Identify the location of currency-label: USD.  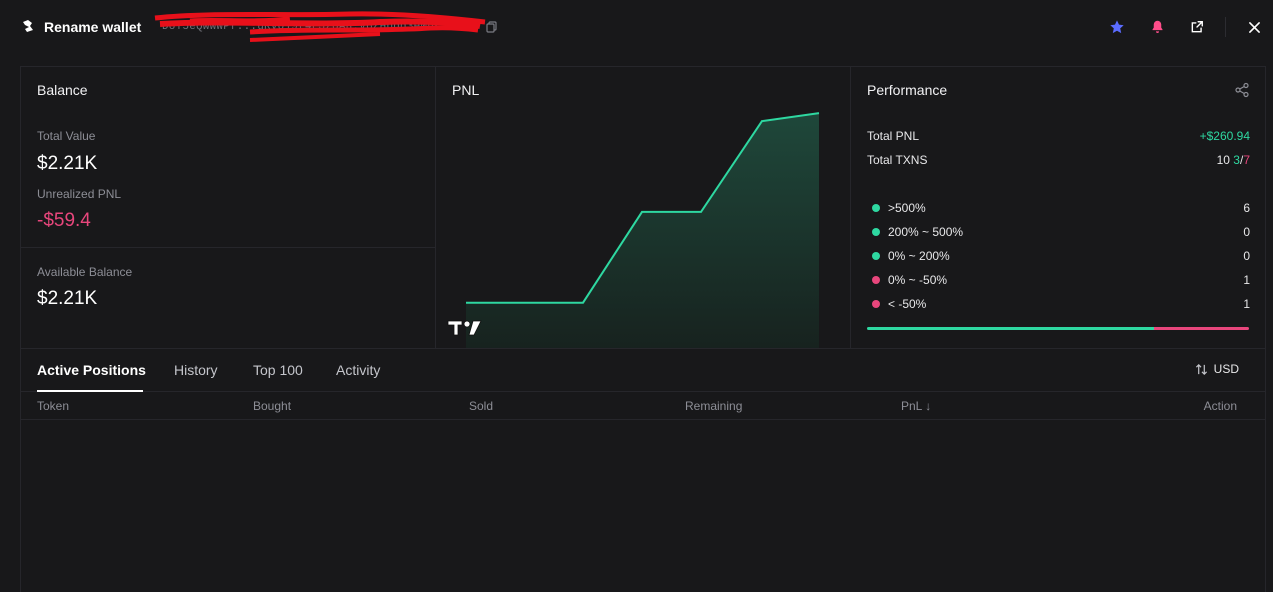
(1226, 369).